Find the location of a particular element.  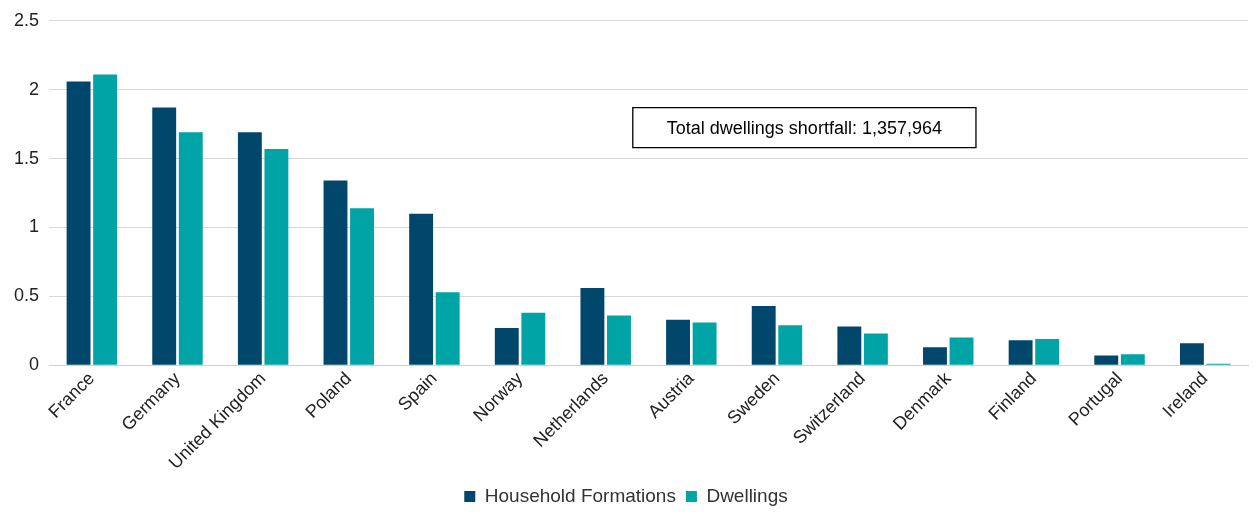

legend-label: Household Formations is located at coordinates (580, 495).